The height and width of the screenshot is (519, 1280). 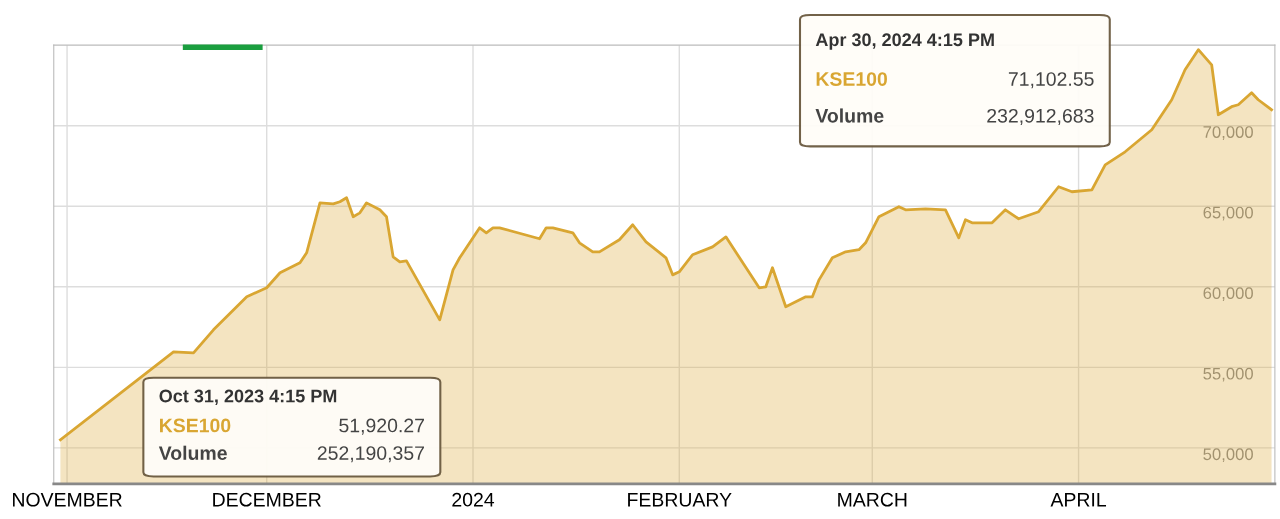 I want to click on annotation: Apr 30, 2024 4:15 PM, so click(x=904, y=41).